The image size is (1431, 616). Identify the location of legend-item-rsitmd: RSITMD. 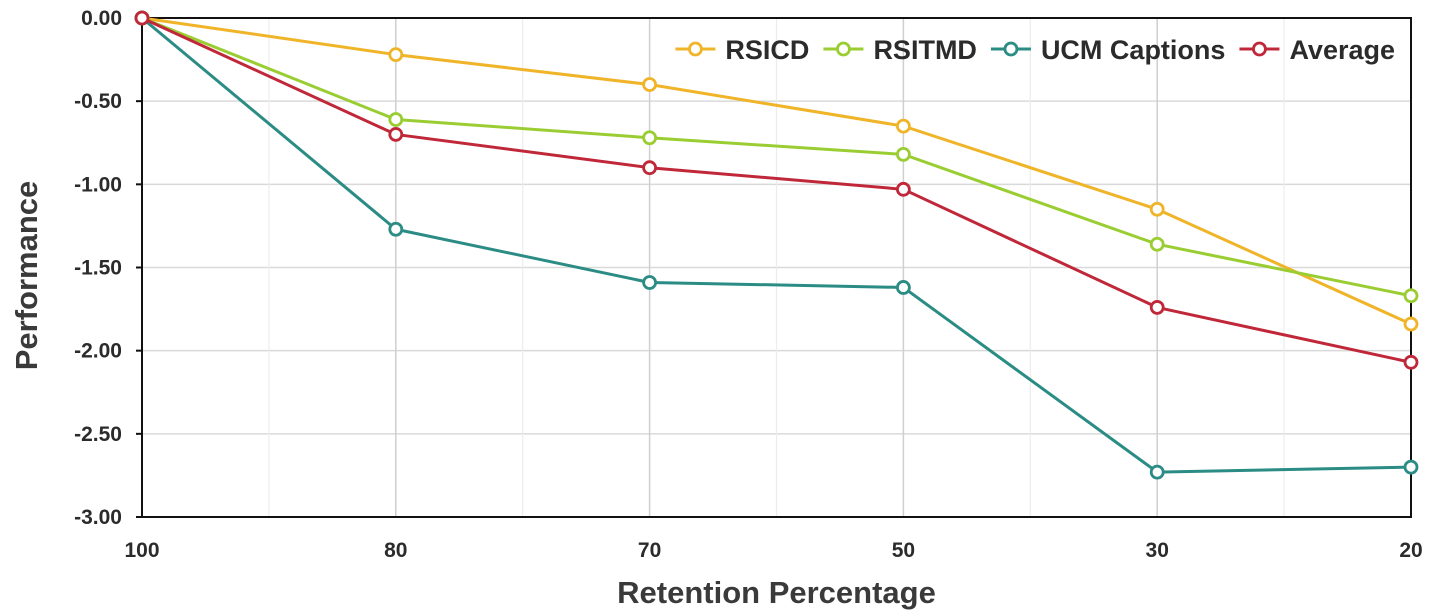
(900, 50).